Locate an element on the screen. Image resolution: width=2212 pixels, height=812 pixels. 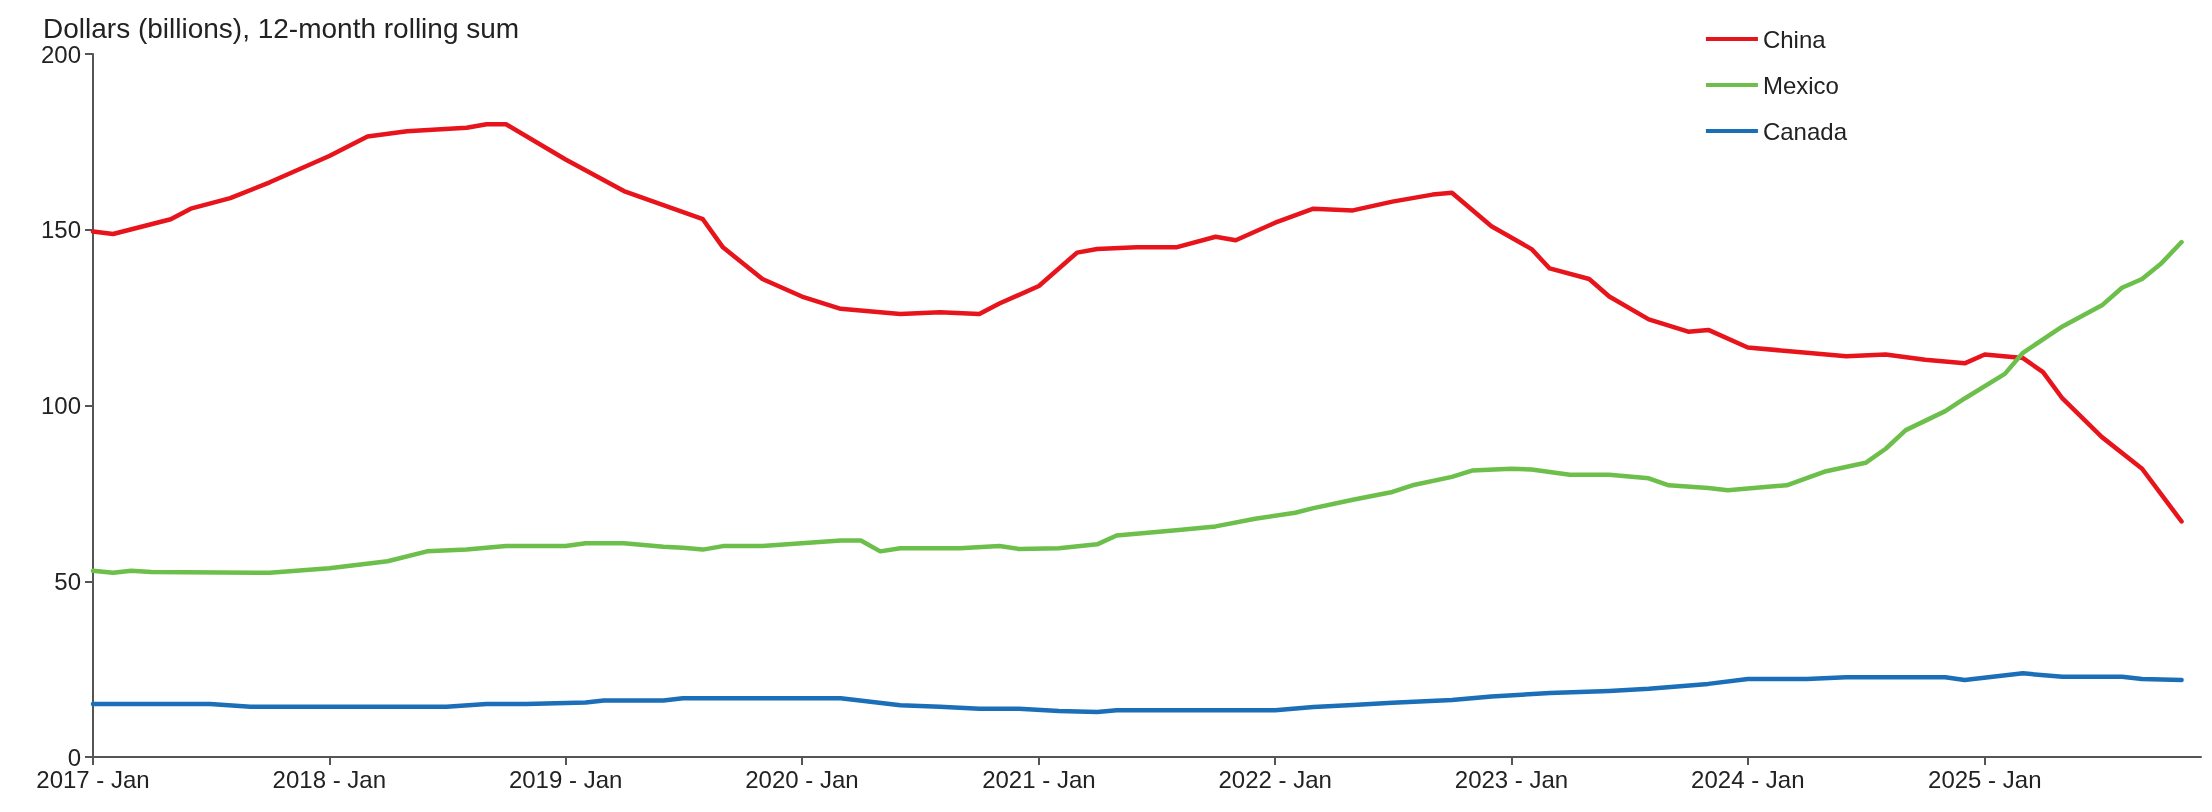
x-tick-label: 2018 - Jan is located at coordinates (329, 779).